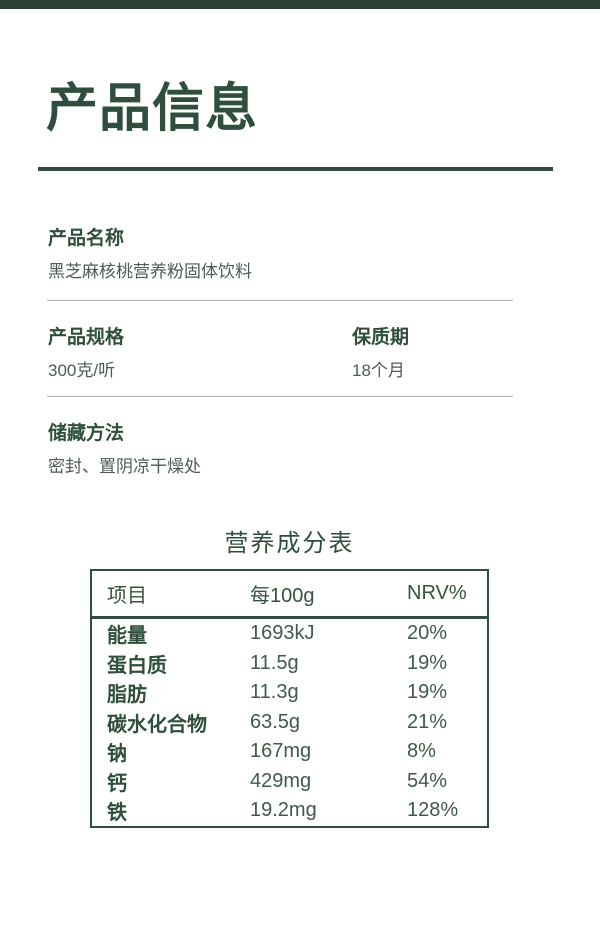 The height and width of the screenshot is (932, 600). What do you see at coordinates (282, 596) in the screenshot?
I see `header-per100g: 每100g` at bounding box center [282, 596].